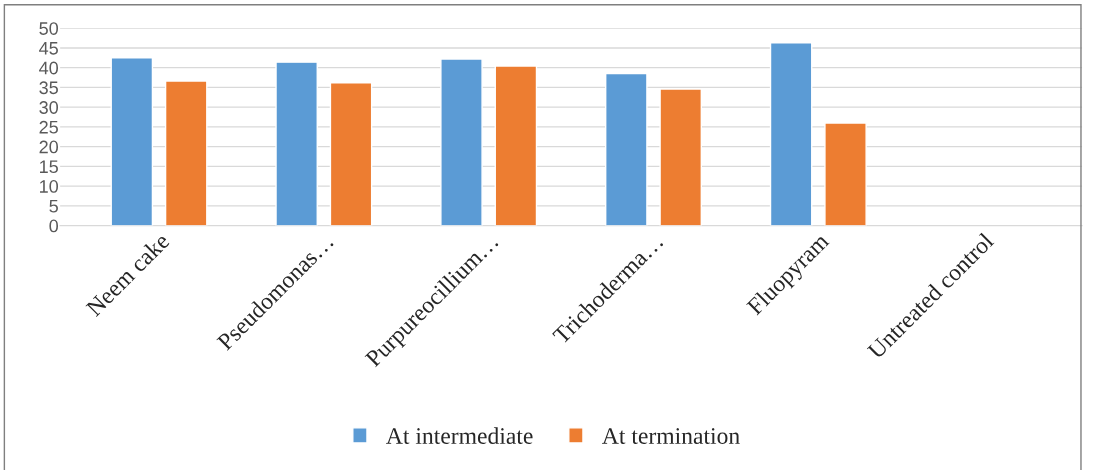  What do you see at coordinates (49, 186) in the screenshot?
I see `y-tick-label: 10` at bounding box center [49, 186].